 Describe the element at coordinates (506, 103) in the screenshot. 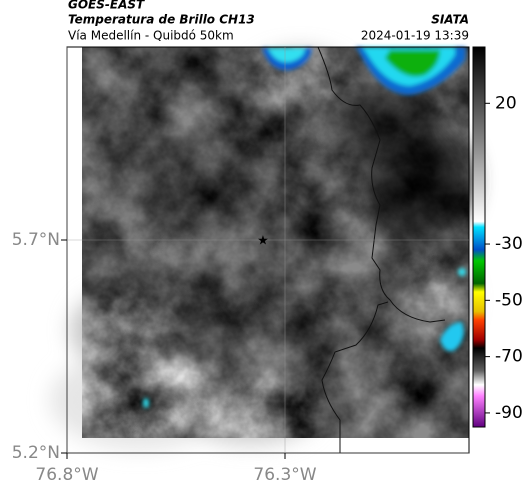

I see `colorbar-tick-label: 20` at that location.